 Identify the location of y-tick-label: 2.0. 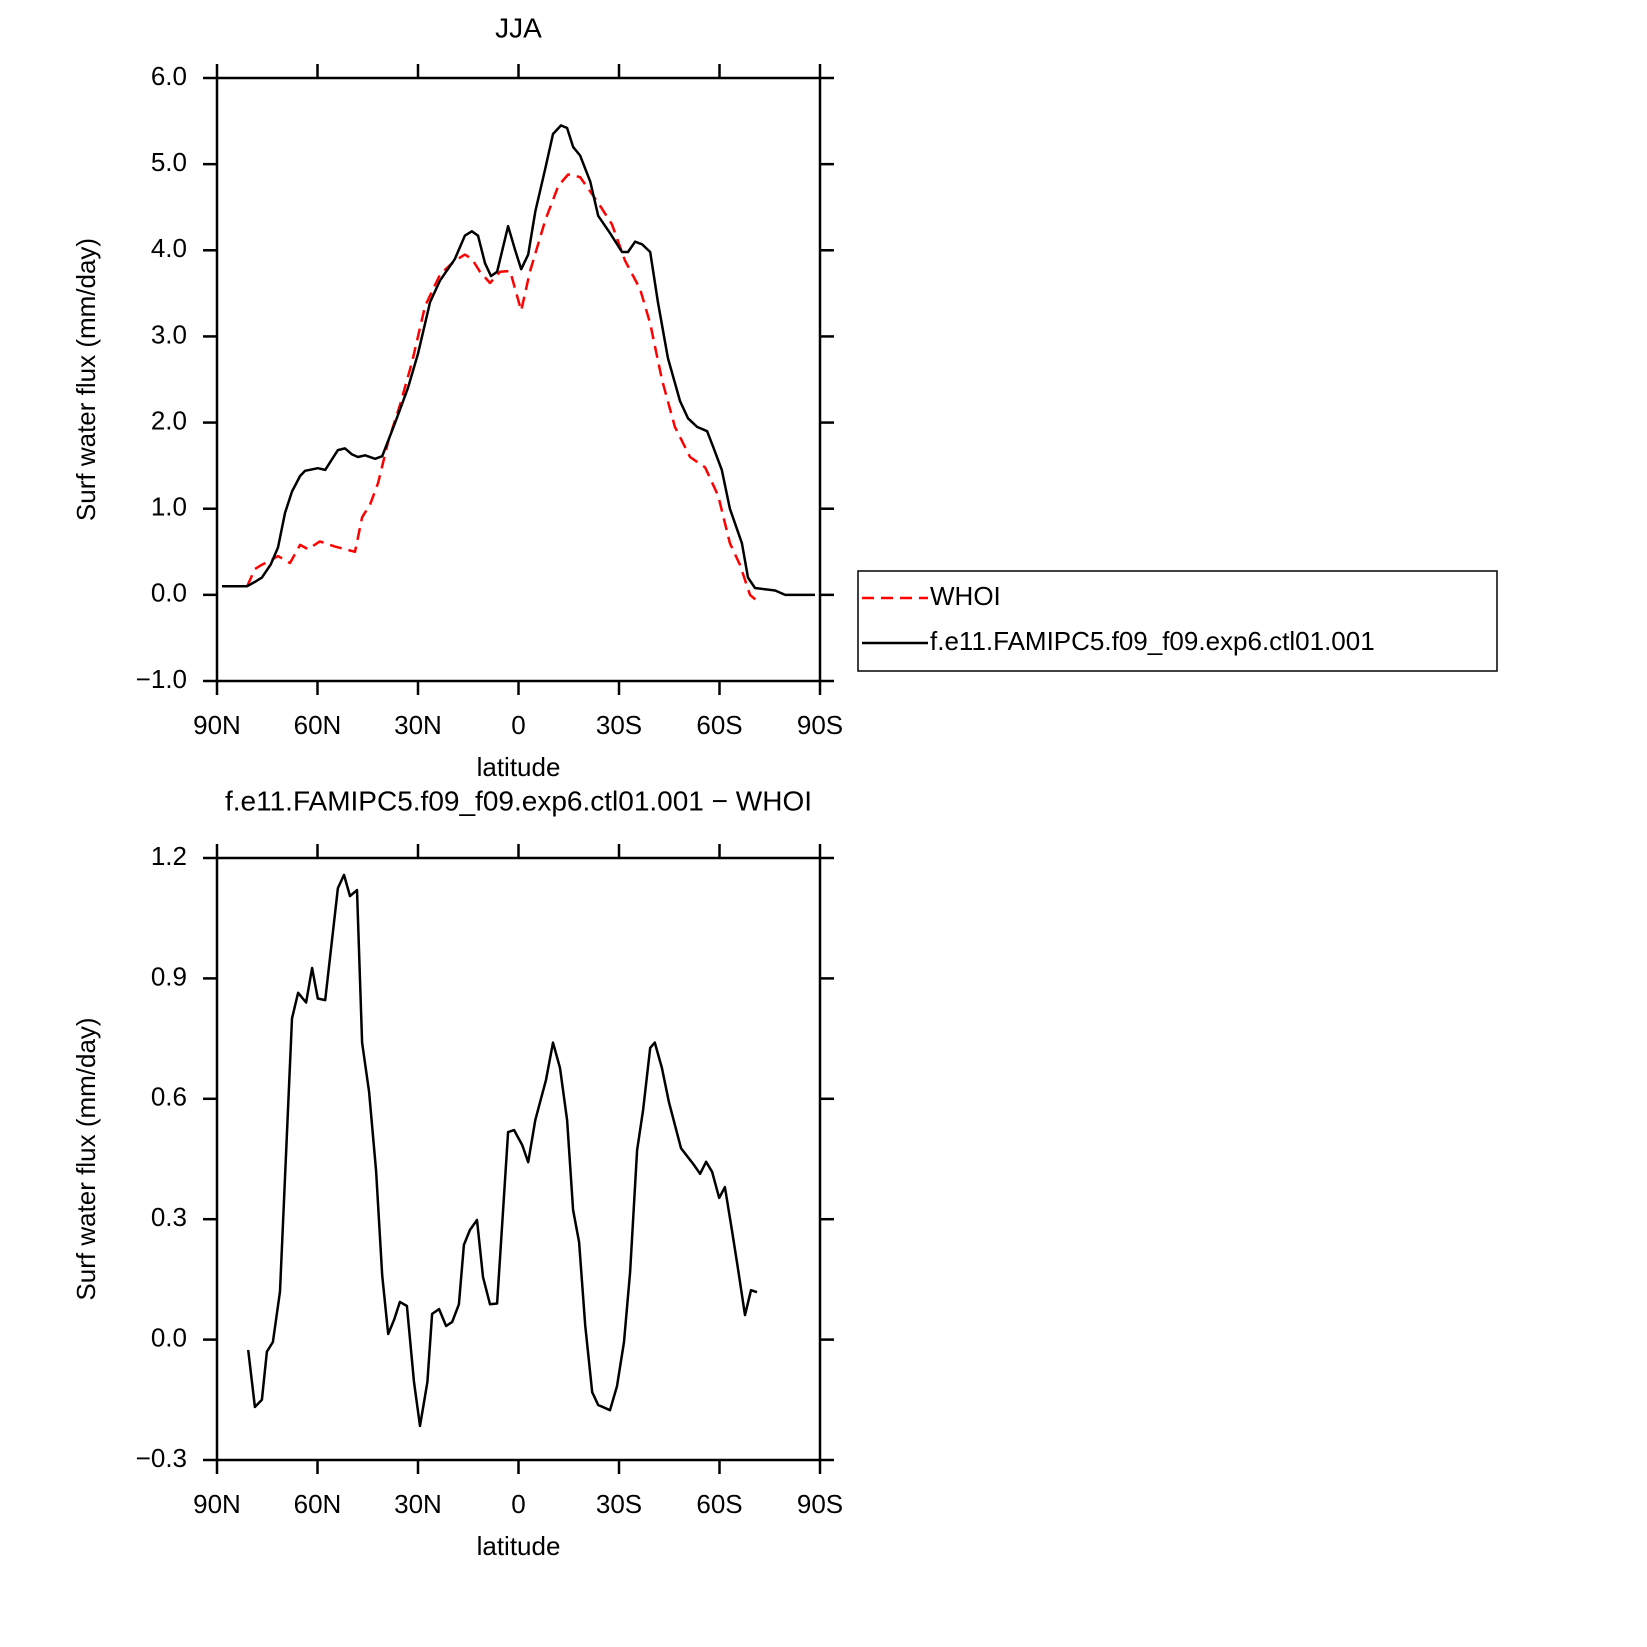
(169, 420).